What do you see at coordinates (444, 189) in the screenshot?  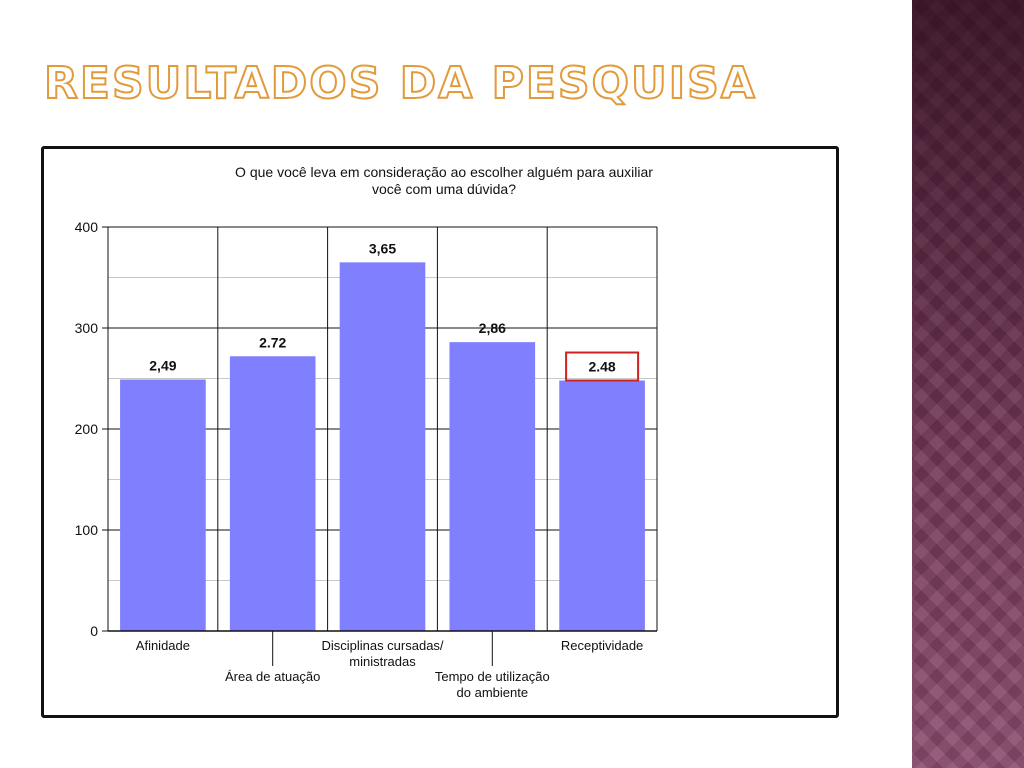 I see `chart-title-line: você com uma dúvida?` at bounding box center [444, 189].